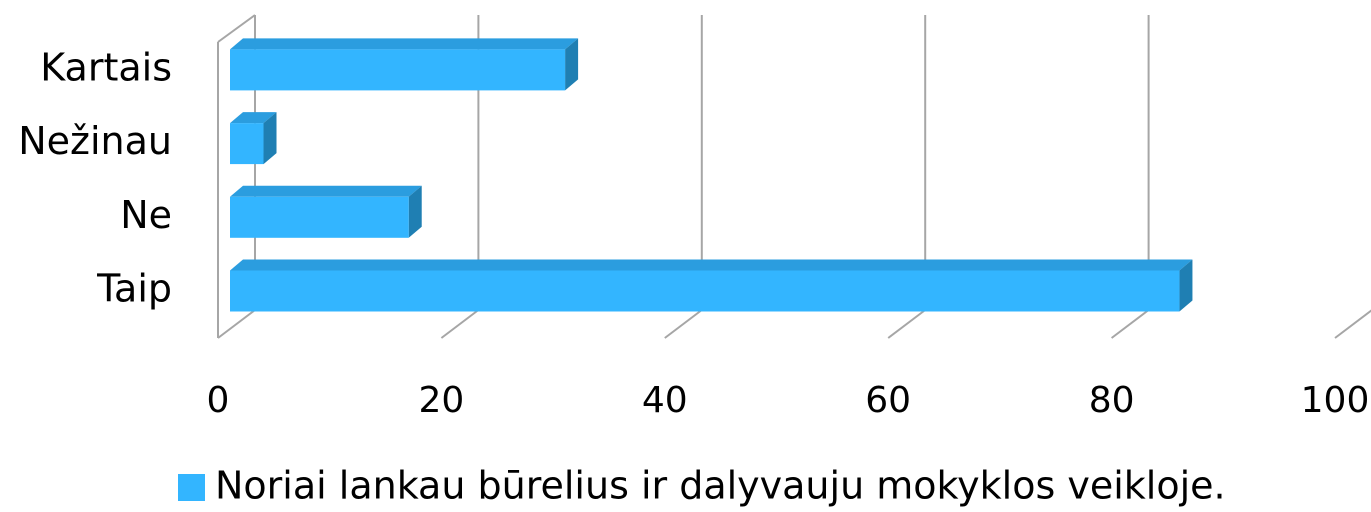 The image size is (1371, 512). What do you see at coordinates (1335, 400) in the screenshot?
I see `x-tick-label: 100` at bounding box center [1335, 400].